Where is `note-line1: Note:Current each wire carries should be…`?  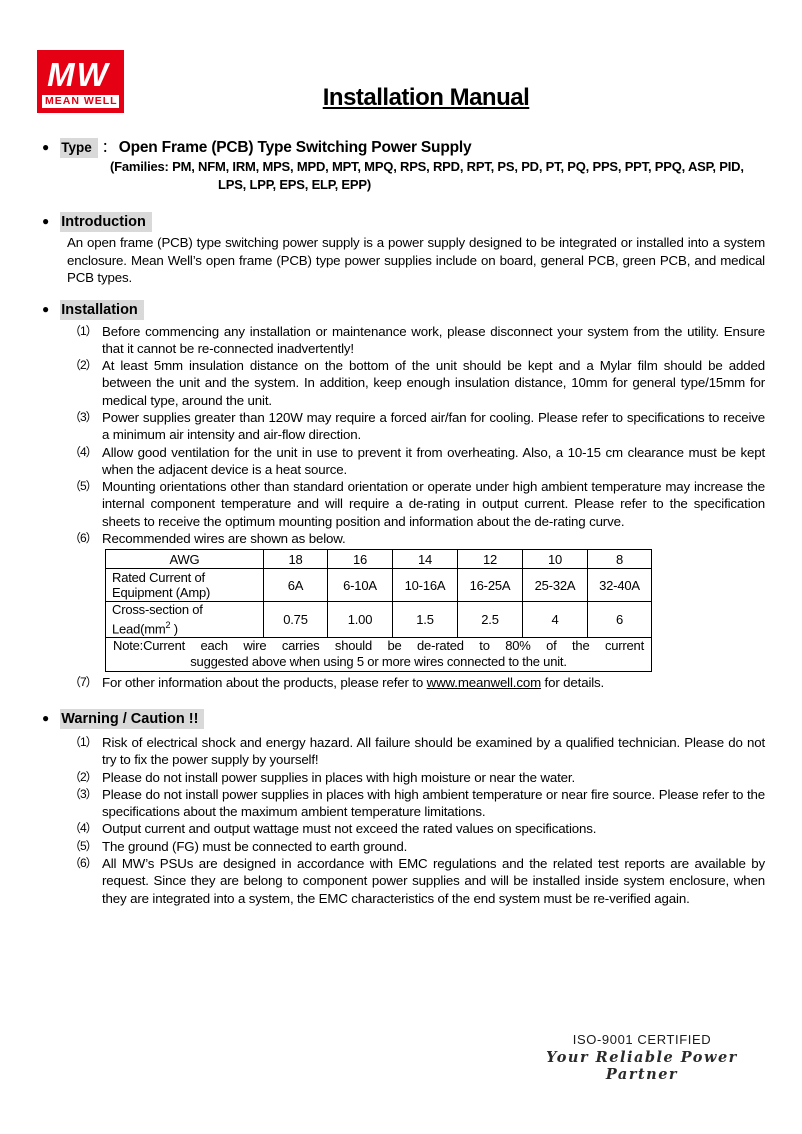
note-line1: Note:Current each wire carries should be… is located at coordinates (378, 645).